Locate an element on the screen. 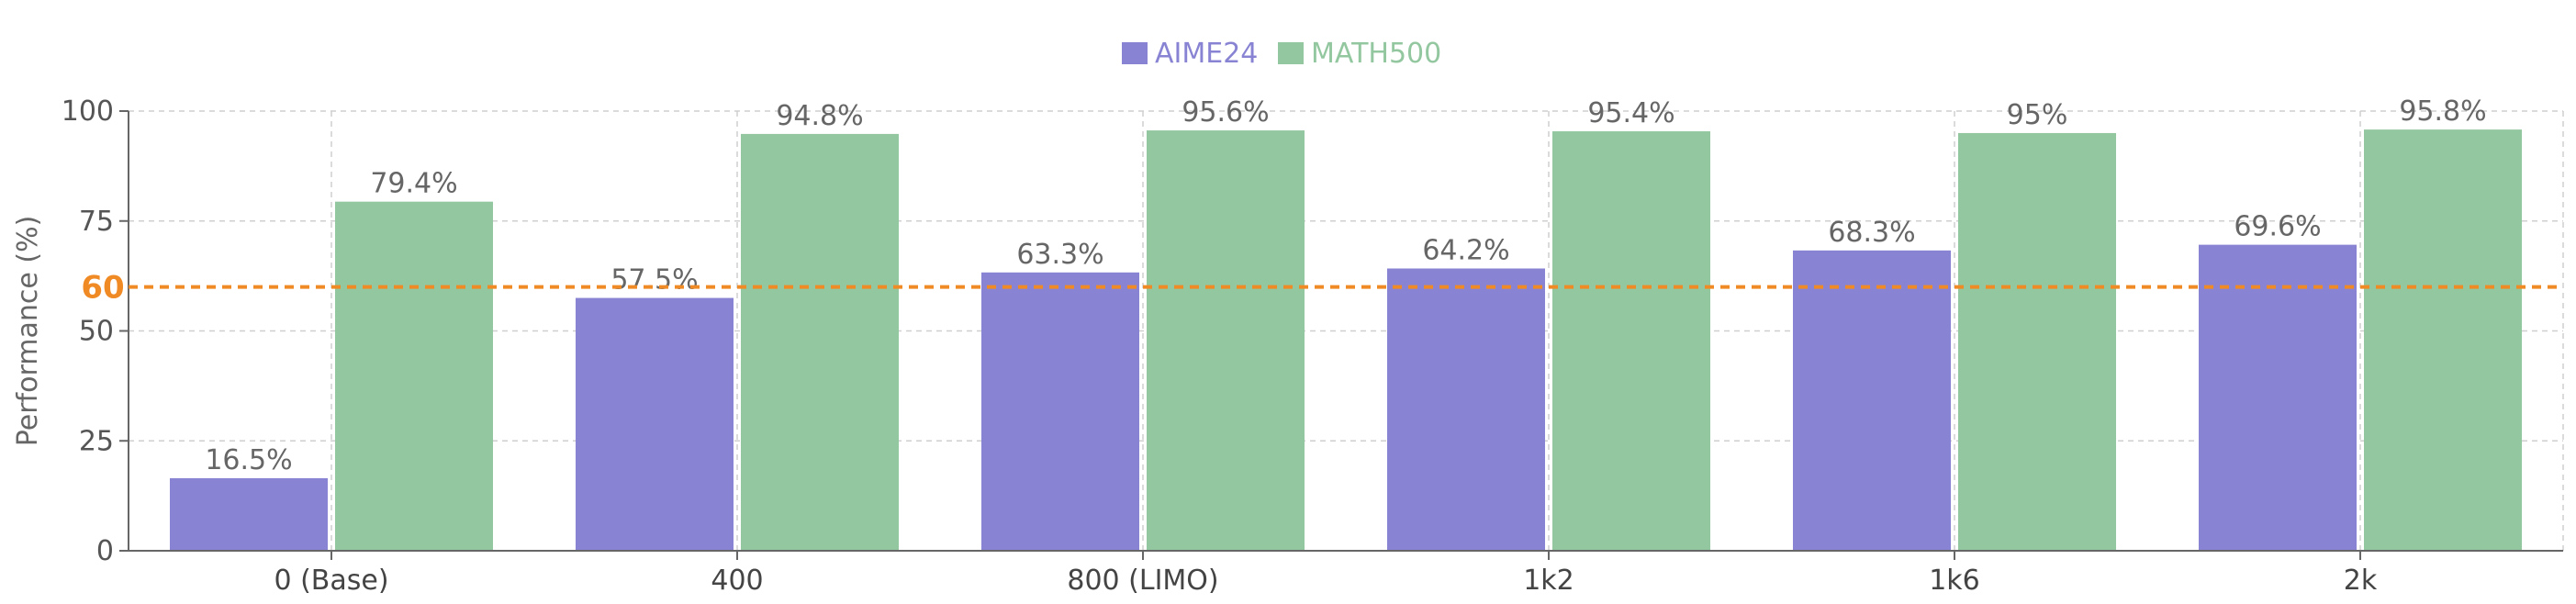 This screenshot has width=2576, height=604. x-tick-label: 800 (LIMO) is located at coordinates (1142, 581).